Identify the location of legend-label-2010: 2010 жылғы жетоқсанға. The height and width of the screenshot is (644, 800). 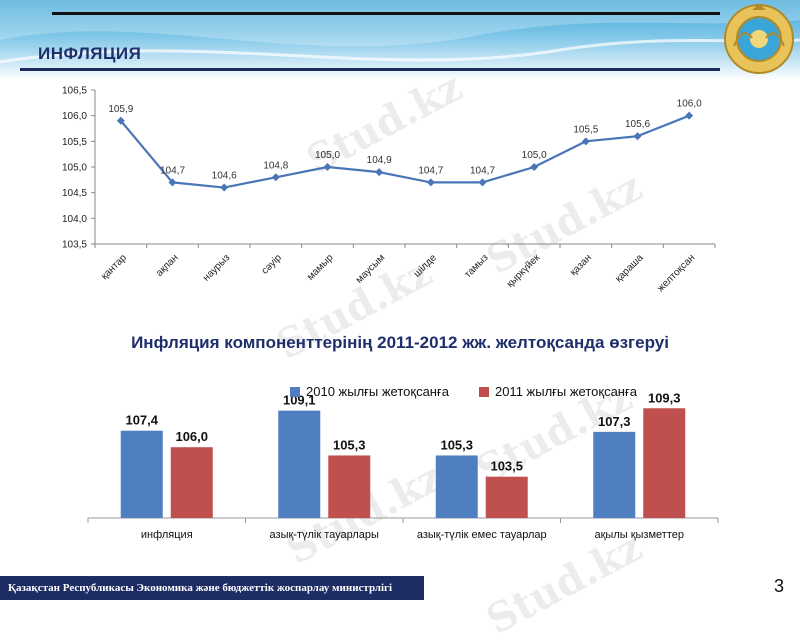
(377, 391).